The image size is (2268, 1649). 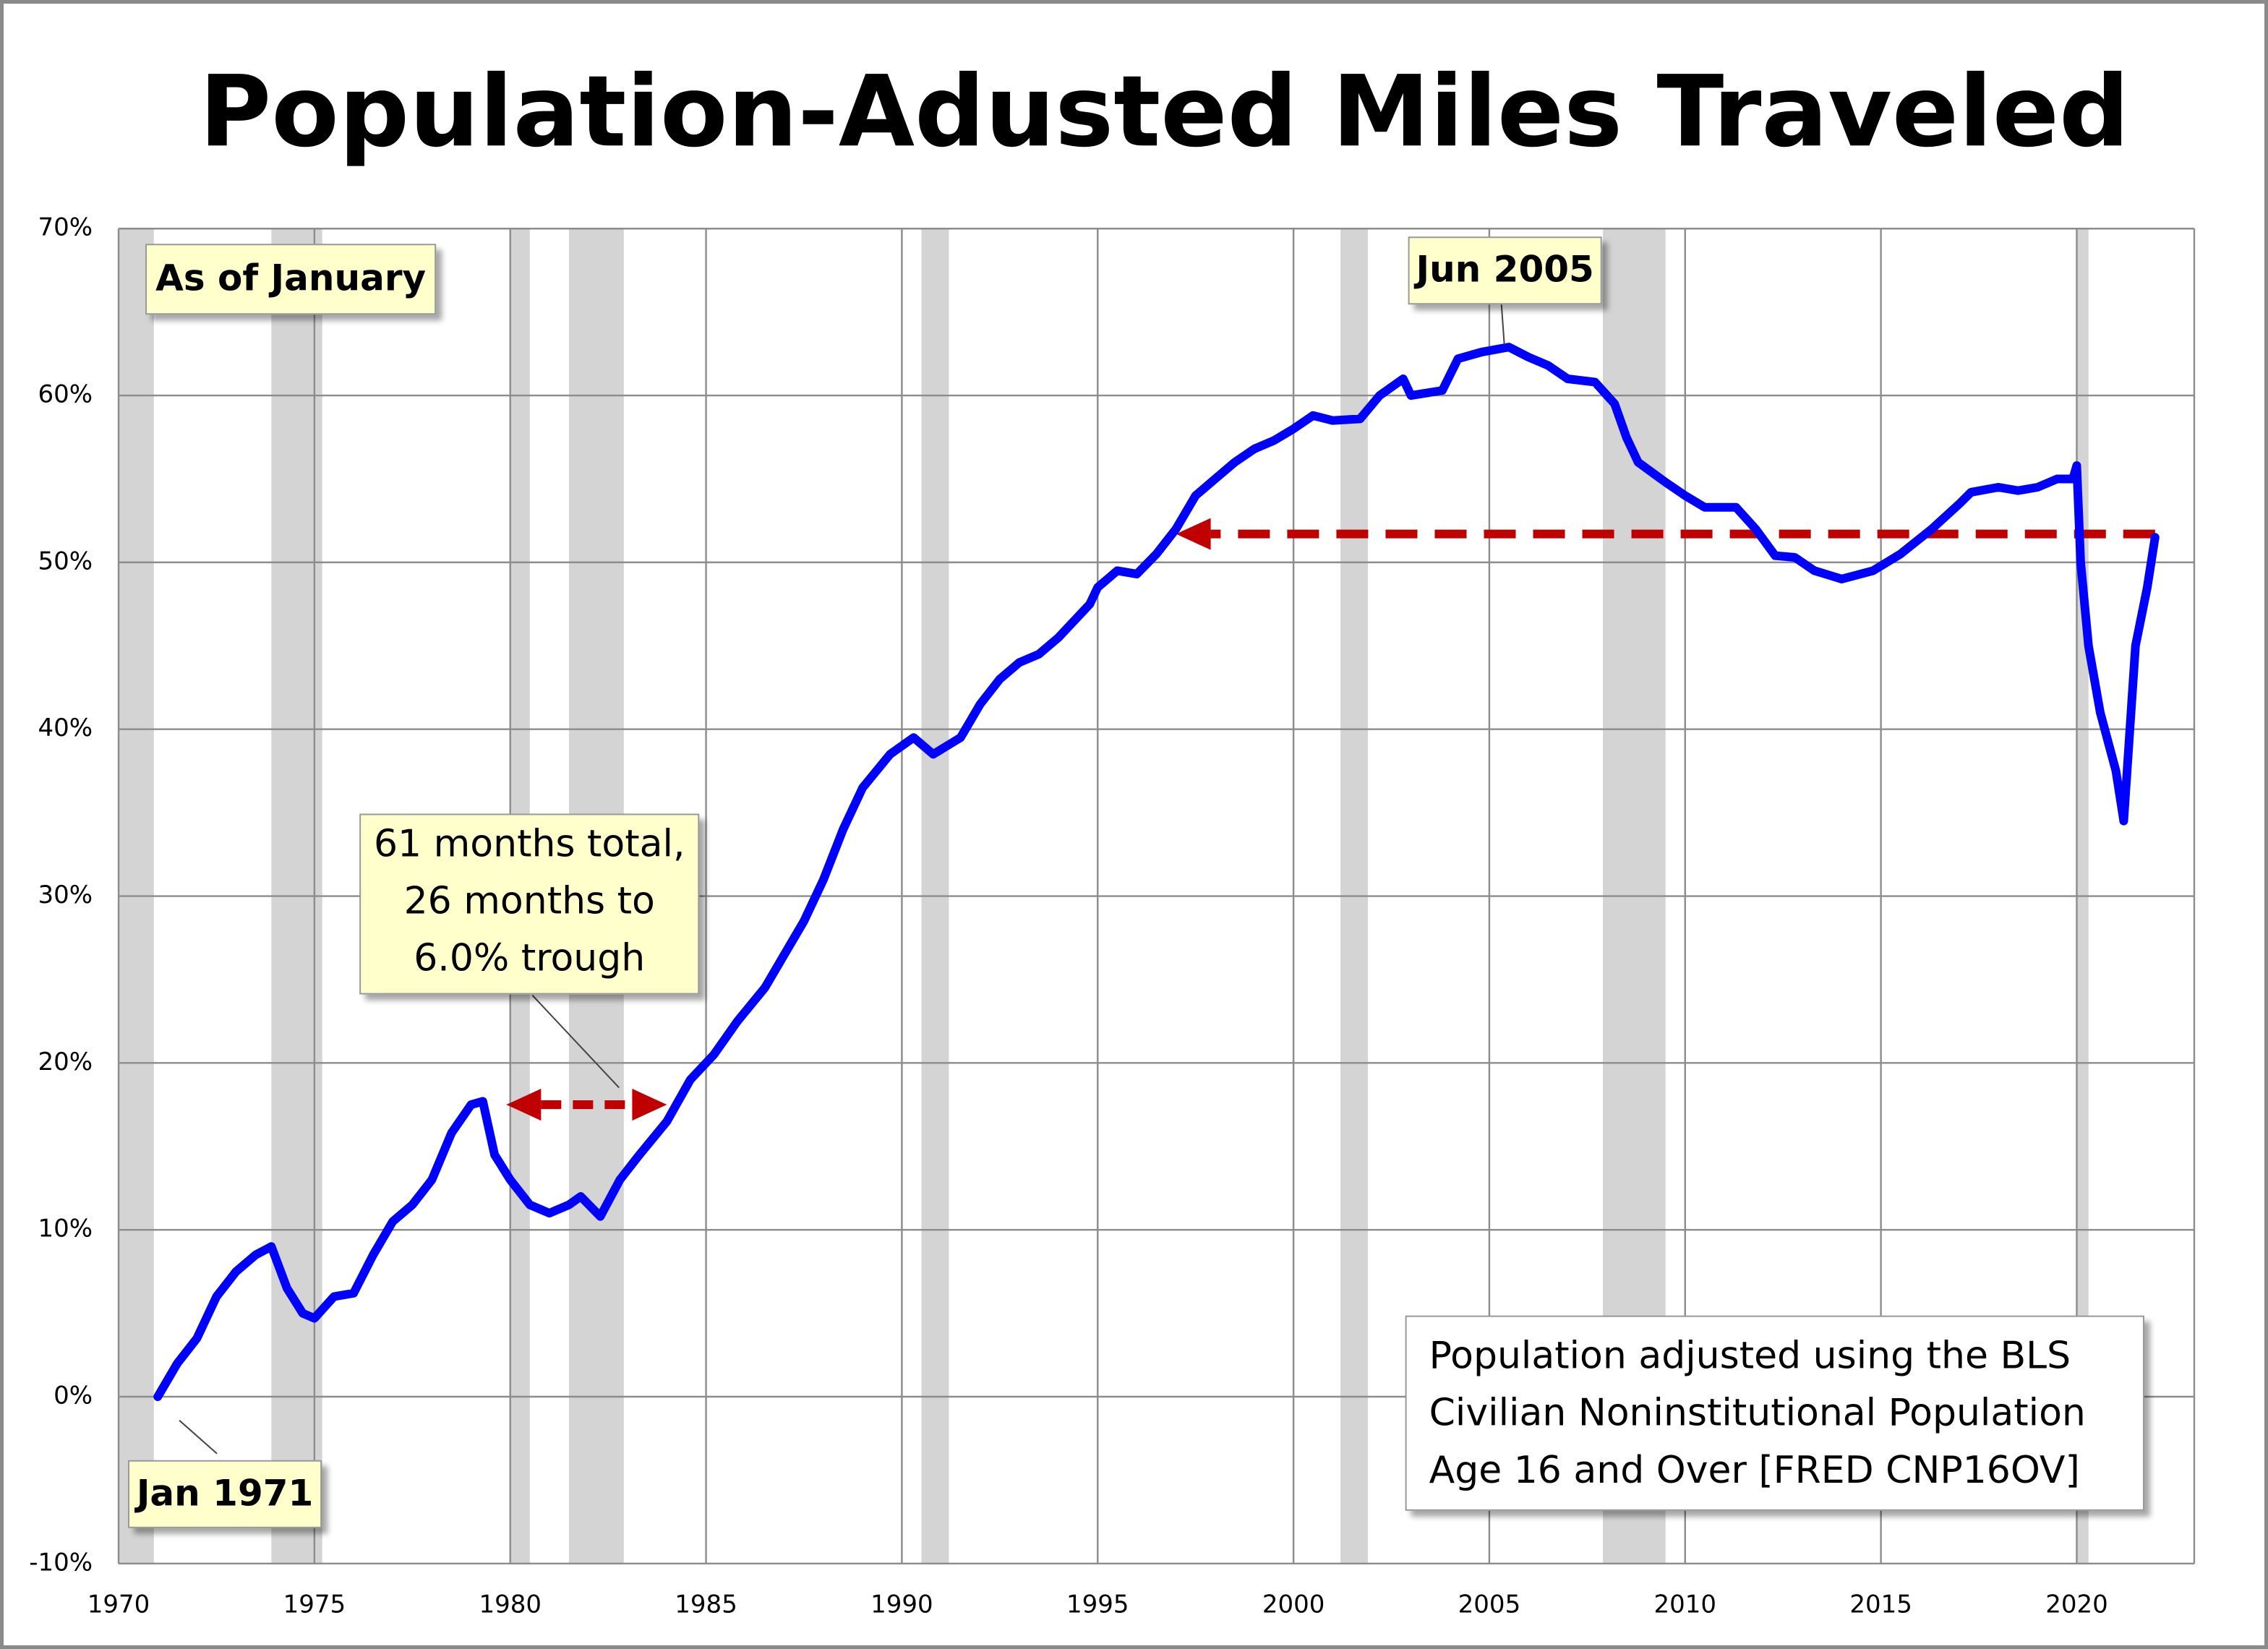 I want to click on as-of-text: As of January, so click(x=290, y=278).